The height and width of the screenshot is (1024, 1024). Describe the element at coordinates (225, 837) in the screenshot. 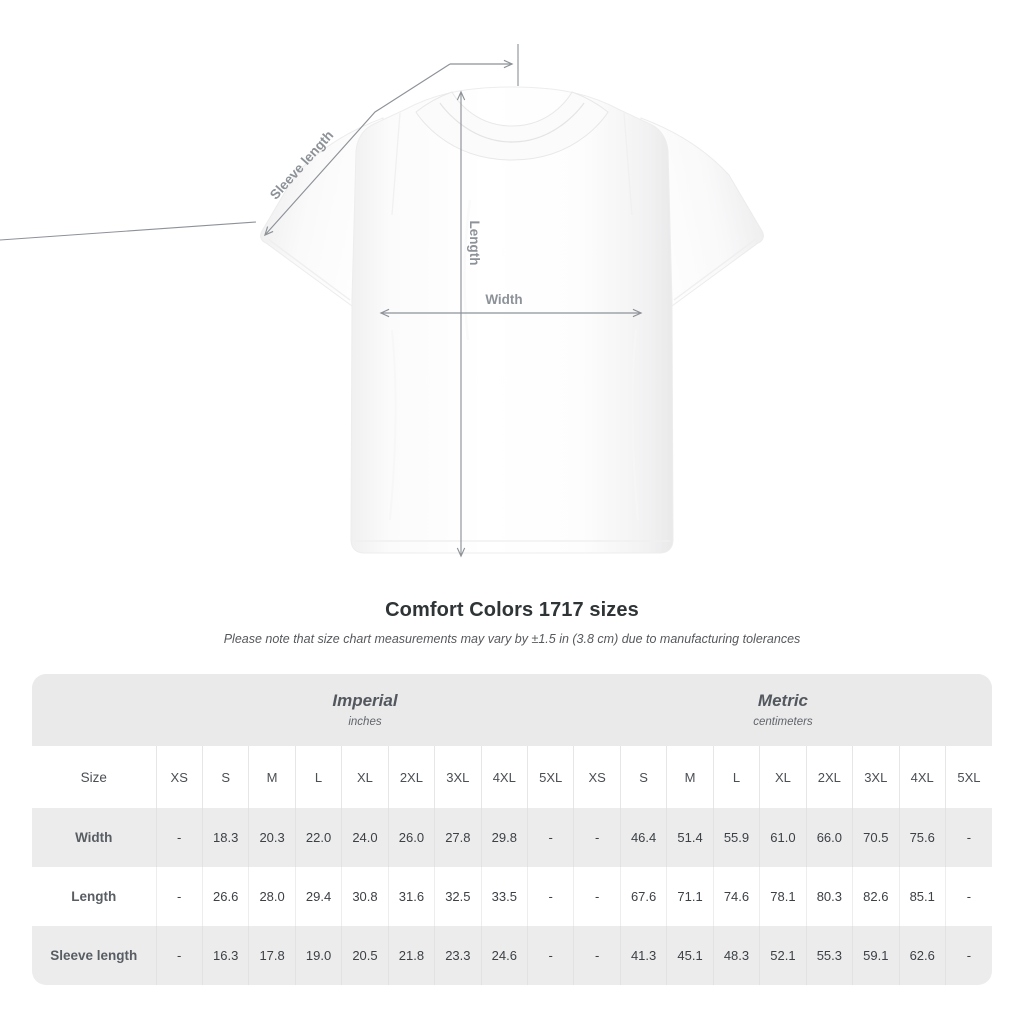

I see `measurement-cell: 18.3` at that location.